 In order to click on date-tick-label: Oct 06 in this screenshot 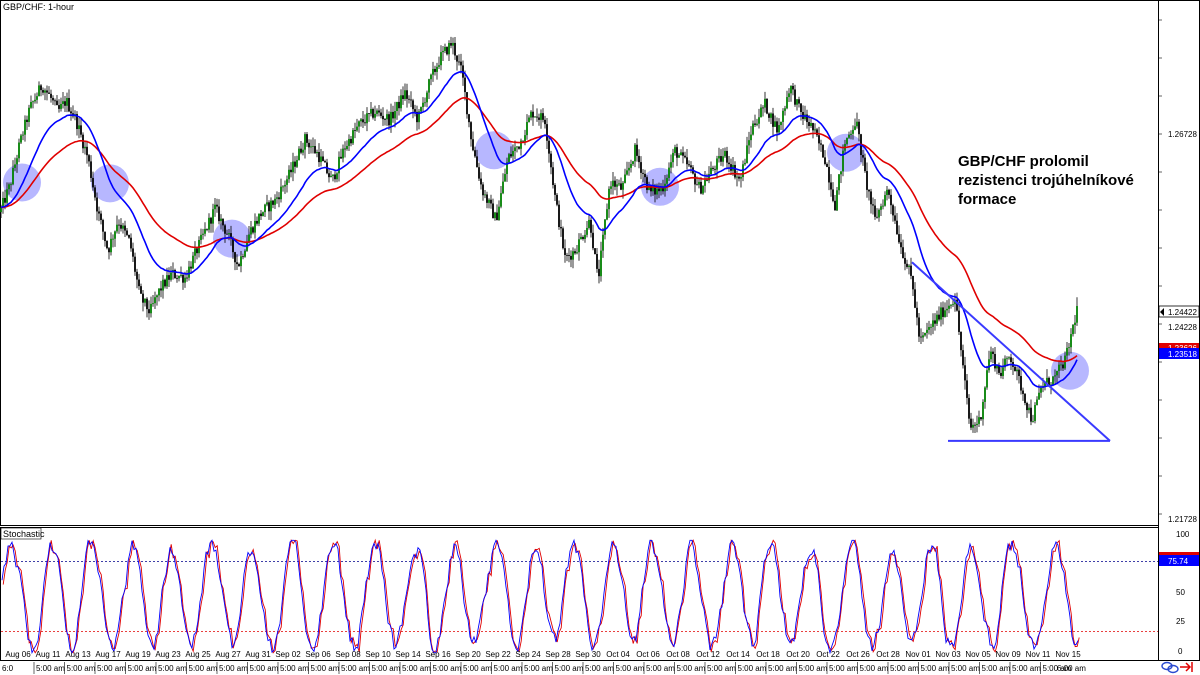, I will do `click(648, 654)`.